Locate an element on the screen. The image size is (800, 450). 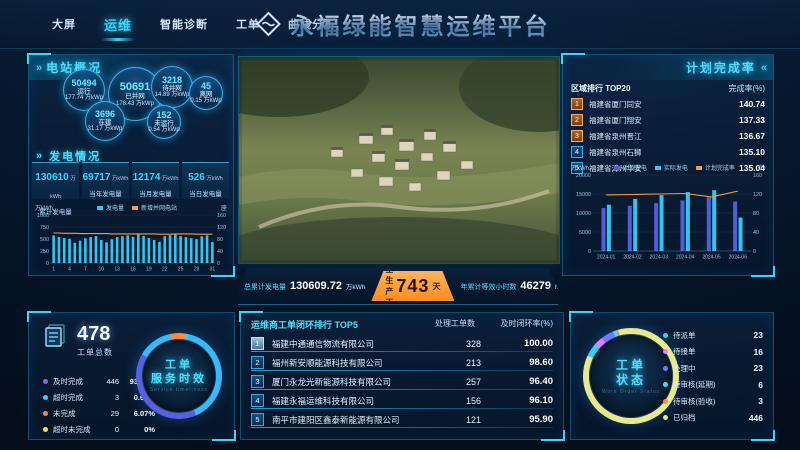
x-tick-label: 31 is located at coordinates (213, 270).